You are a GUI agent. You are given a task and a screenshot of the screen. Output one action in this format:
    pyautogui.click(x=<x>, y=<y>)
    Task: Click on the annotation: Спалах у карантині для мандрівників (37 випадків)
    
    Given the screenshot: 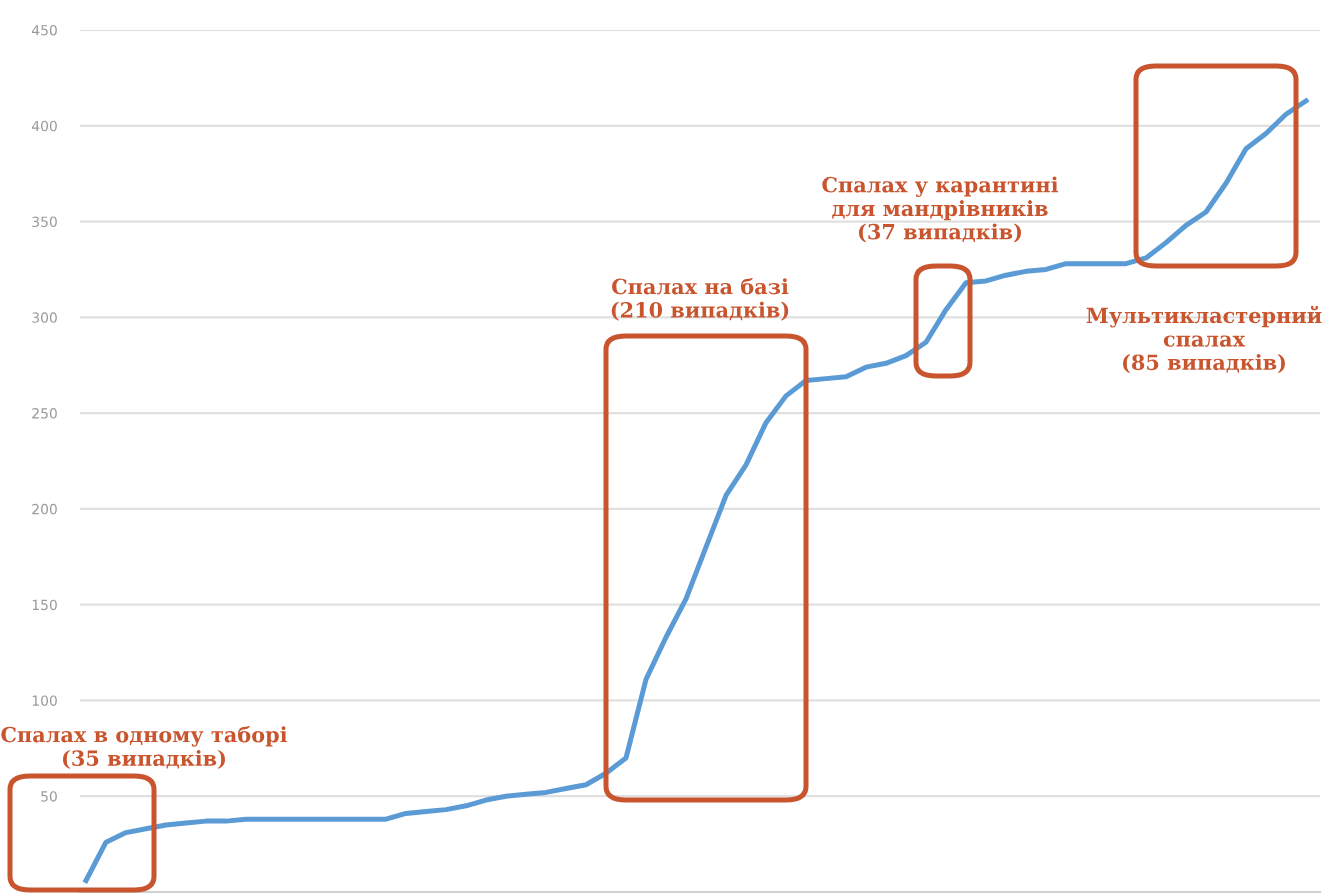 What is the action you would take?
    pyautogui.click(x=940, y=209)
    